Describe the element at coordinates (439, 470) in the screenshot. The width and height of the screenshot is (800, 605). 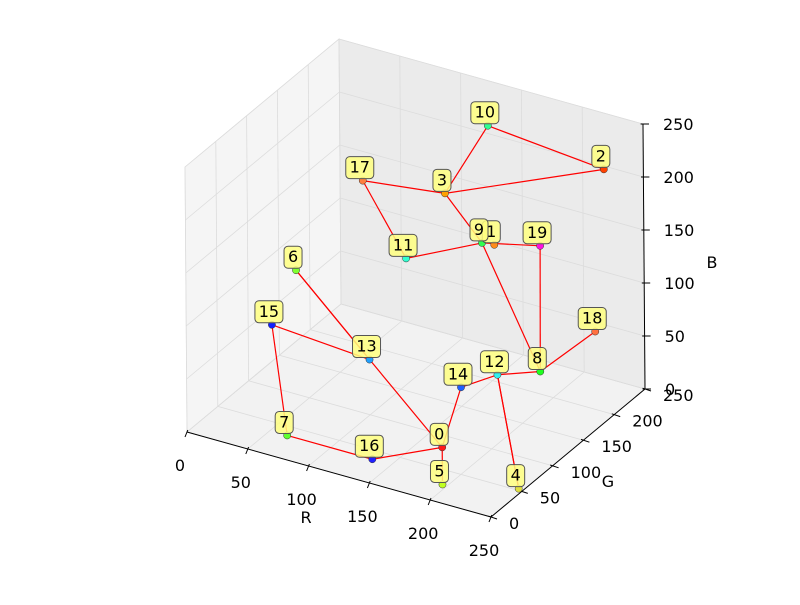
I see `point-label-5: 5` at that location.